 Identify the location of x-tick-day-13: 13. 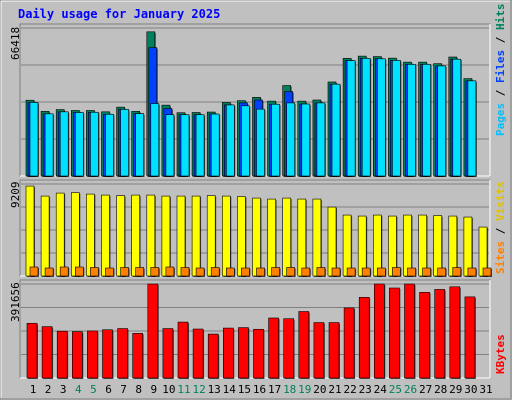
(214, 389).